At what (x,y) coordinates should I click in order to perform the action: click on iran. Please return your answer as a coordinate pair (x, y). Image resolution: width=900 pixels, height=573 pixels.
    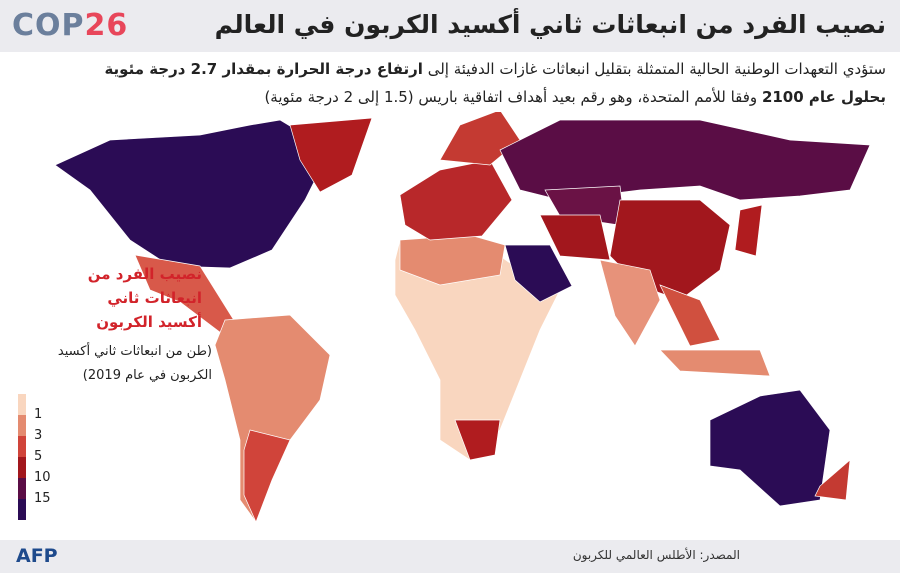
    Looking at the image, I should click on (575, 237).